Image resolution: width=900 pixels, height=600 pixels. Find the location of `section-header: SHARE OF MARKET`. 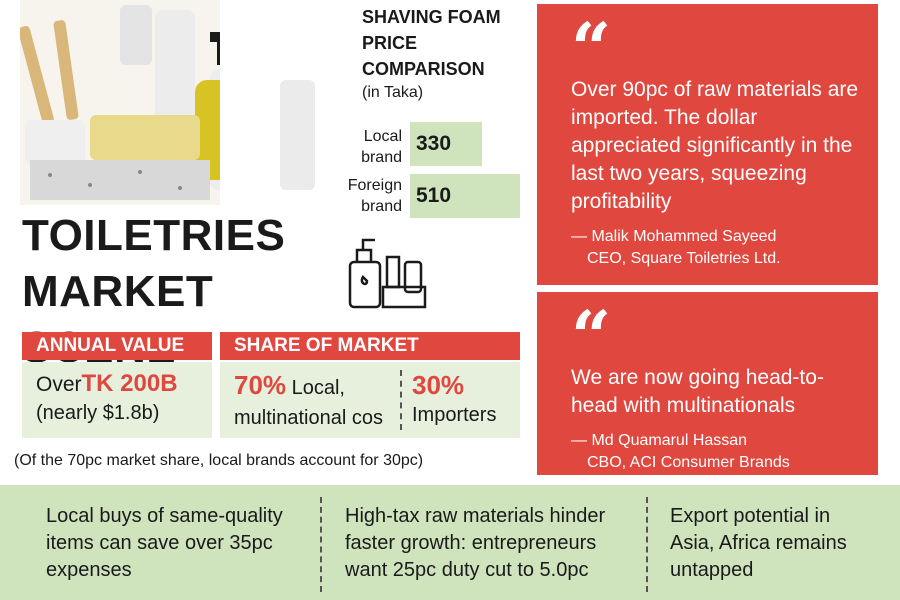

section-header: SHARE OF MARKET is located at coordinates (370, 346).